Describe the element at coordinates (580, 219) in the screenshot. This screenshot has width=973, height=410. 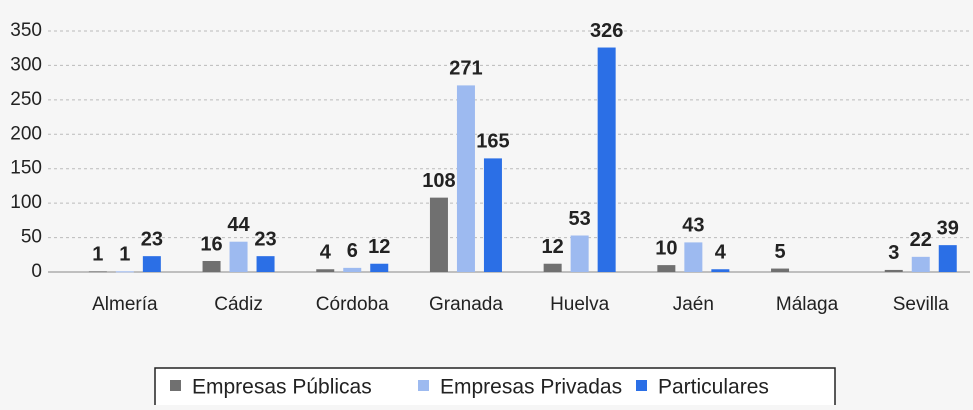
I see `data-label: 53` at that location.